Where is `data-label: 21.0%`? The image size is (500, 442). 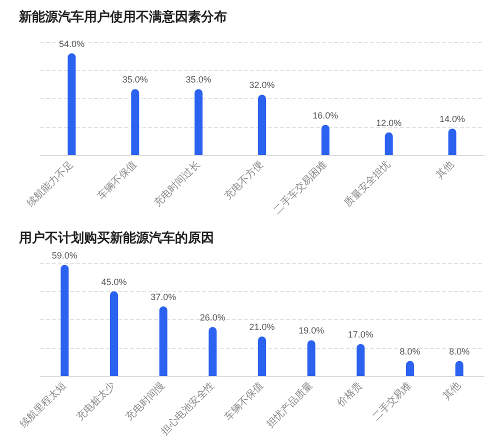 data-label: 21.0% is located at coordinates (262, 327).